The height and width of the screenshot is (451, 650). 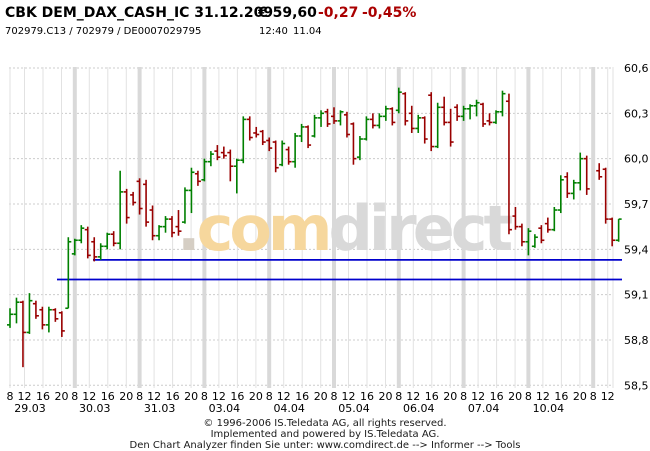 I want to click on svg-text: 06.04, so click(x=419, y=408).